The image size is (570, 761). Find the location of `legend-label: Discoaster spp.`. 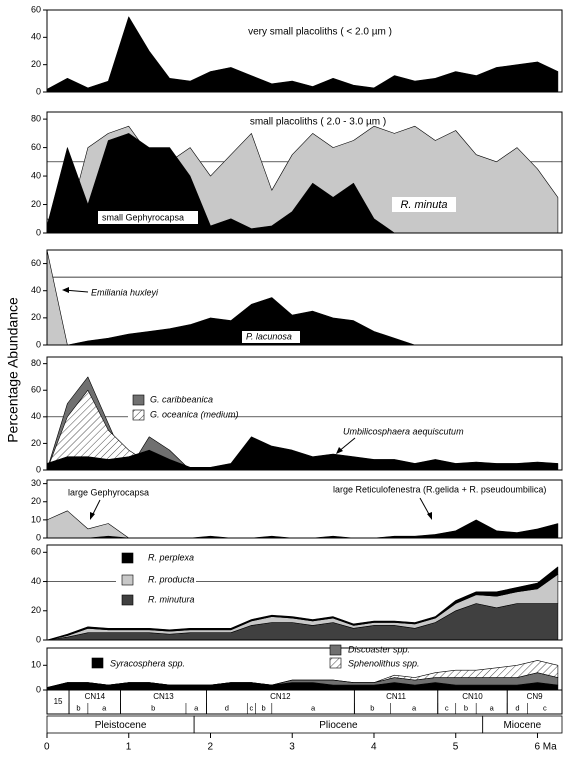

legend-label: Discoaster spp. is located at coordinates (379, 649).